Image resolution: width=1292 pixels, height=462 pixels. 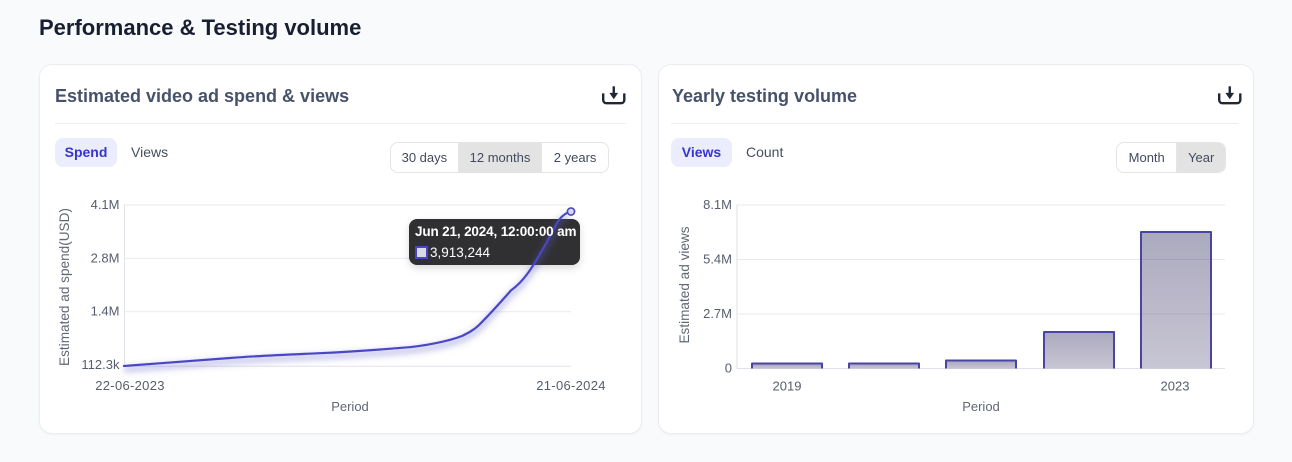 What do you see at coordinates (1175, 386) in the screenshot?
I see `svg-text: 2023` at bounding box center [1175, 386].